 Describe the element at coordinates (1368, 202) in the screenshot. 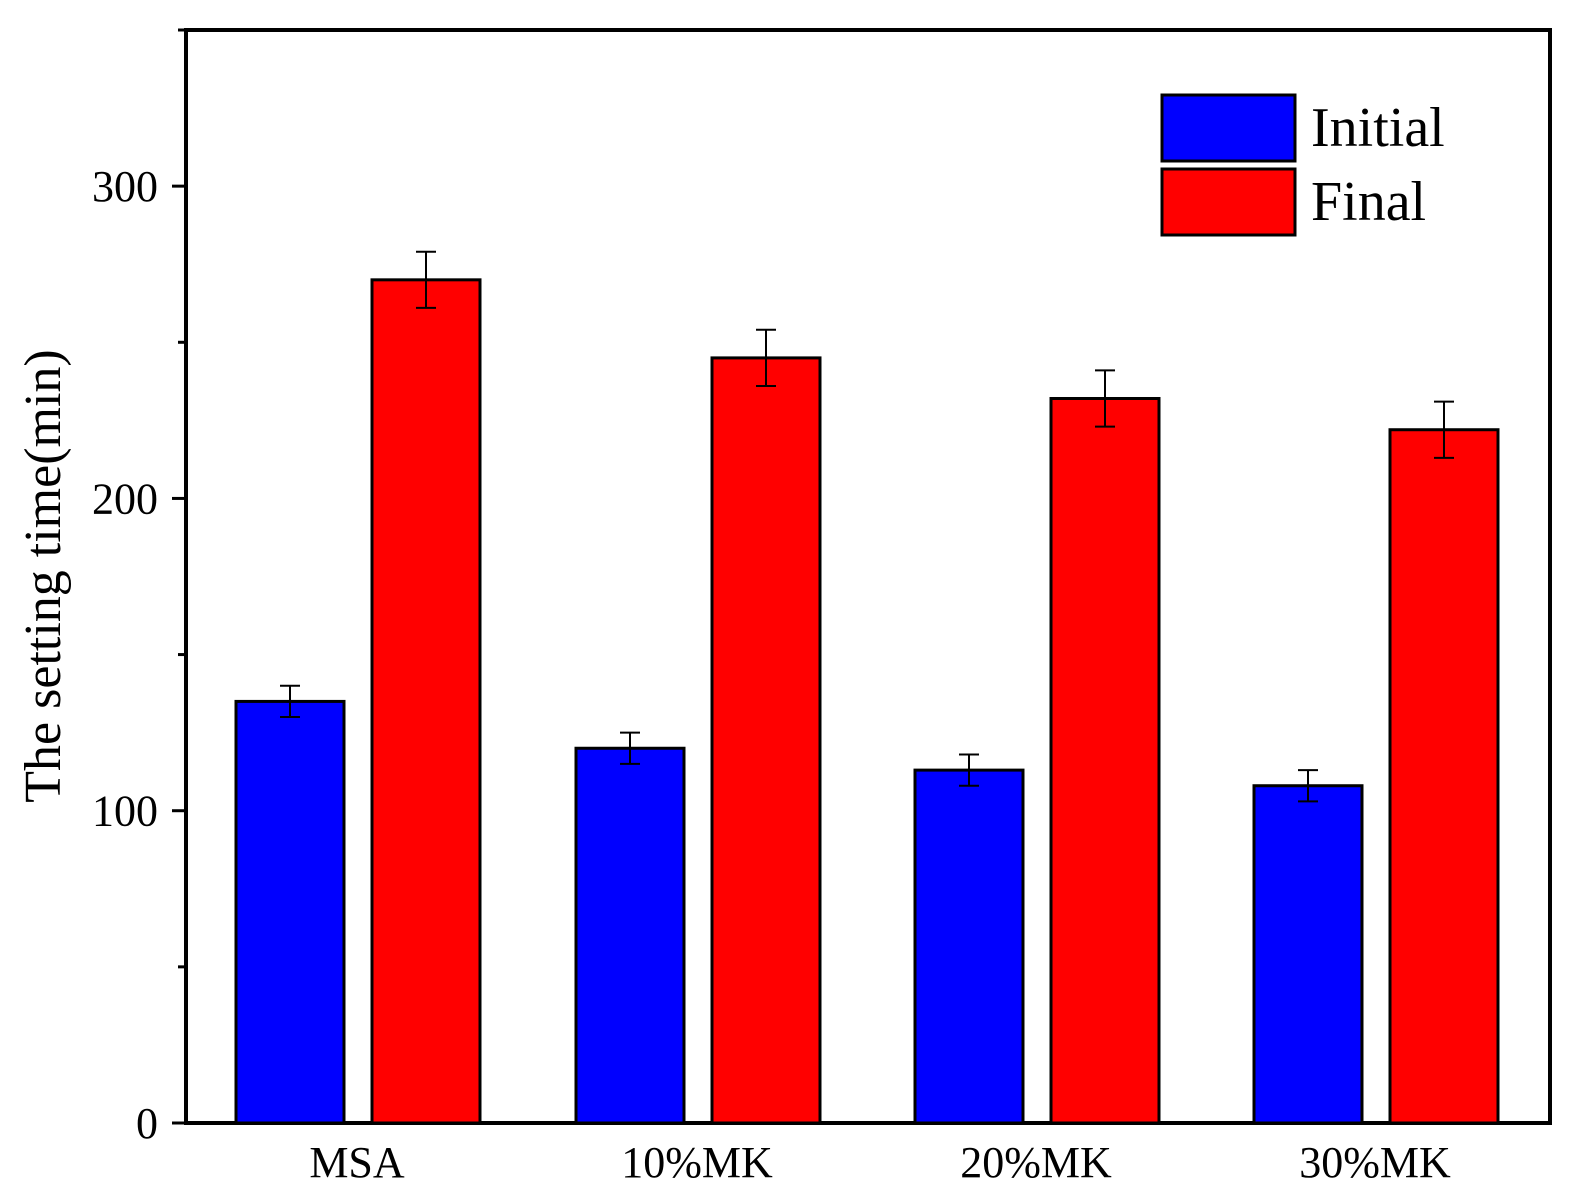

I see `legend-label-final: Final` at that location.